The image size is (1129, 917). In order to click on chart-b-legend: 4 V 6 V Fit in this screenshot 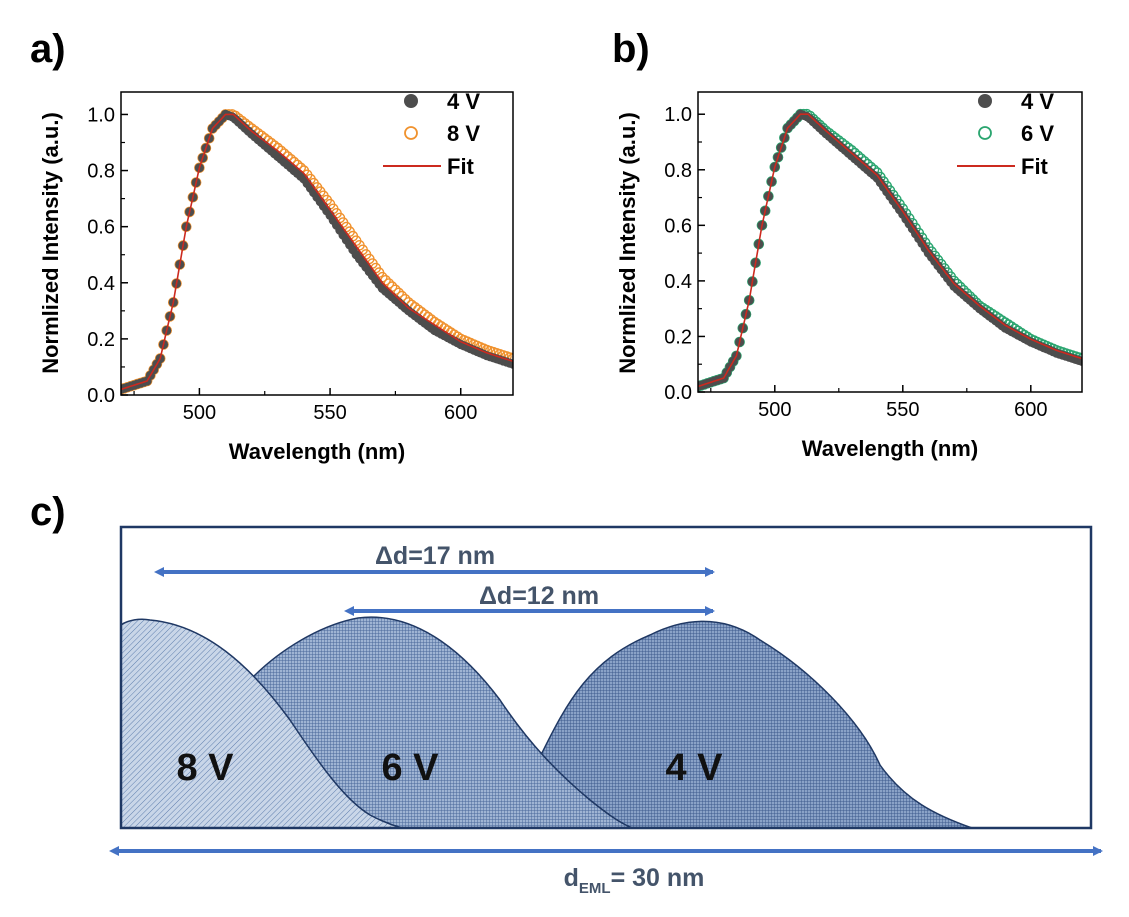, I will do `click(1005, 134)`.